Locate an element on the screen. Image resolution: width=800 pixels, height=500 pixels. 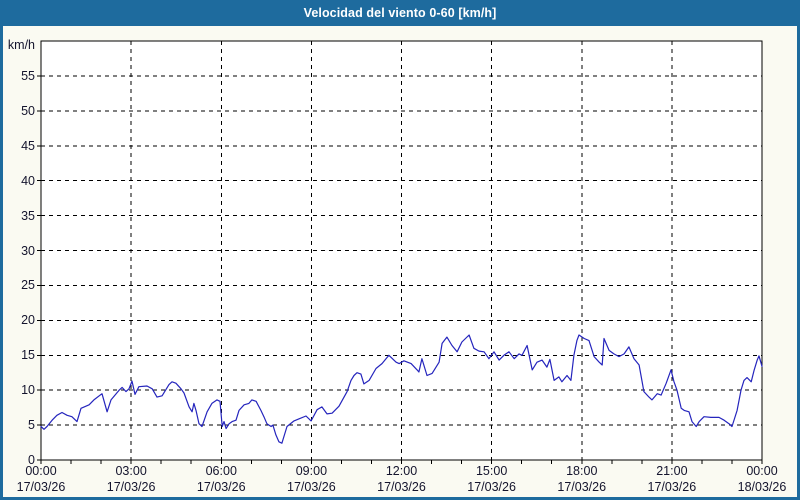
title-bar: Velocidad del viento 0-60 [km/h] is located at coordinates (400, 13).